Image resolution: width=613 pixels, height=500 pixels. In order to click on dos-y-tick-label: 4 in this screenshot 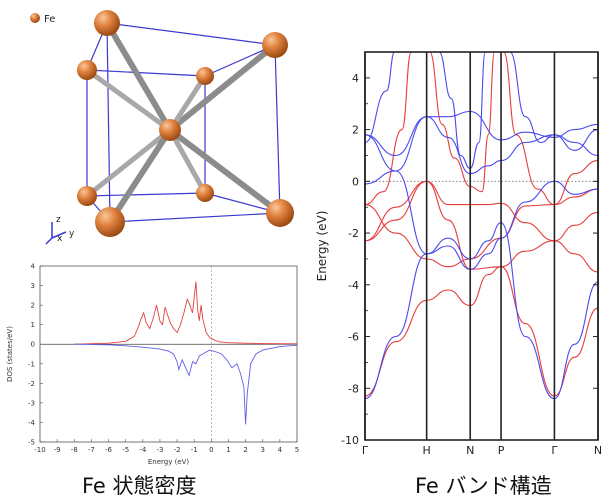, I will do `click(33, 267)`.